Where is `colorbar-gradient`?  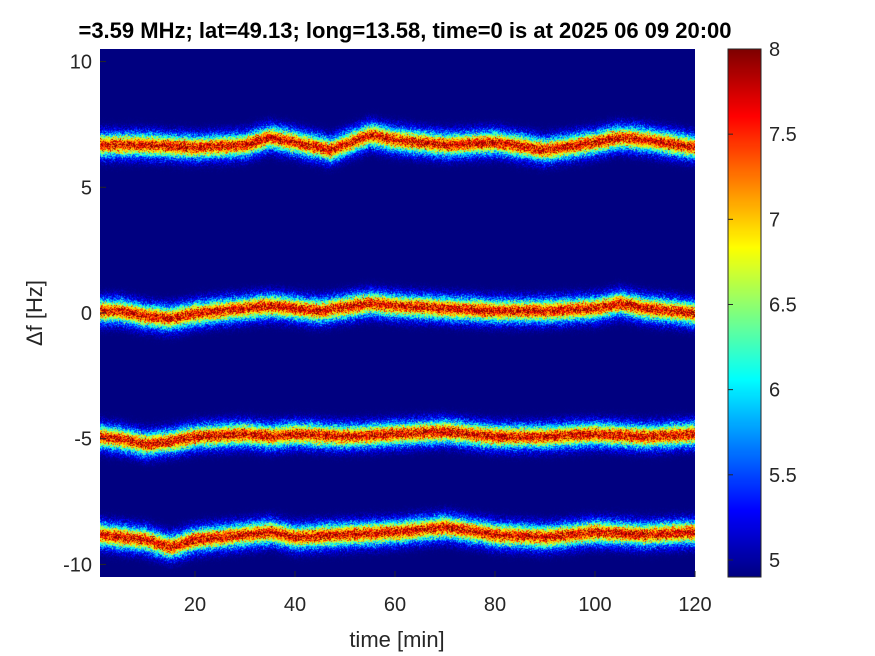 colorbar-gradient is located at coordinates (744, 313).